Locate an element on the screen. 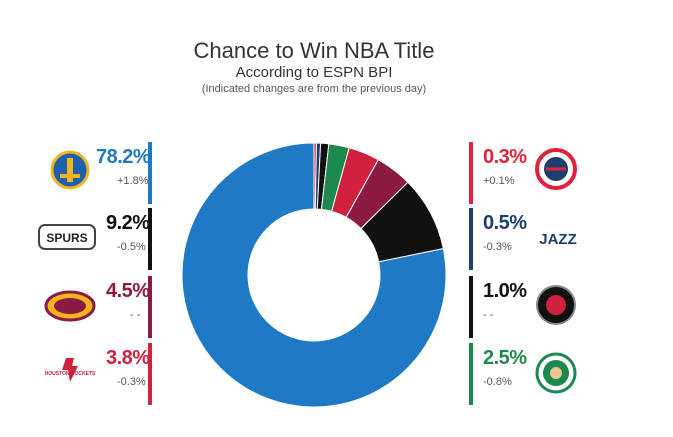 The height and width of the screenshot is (437, 673). celtics-logo-icon is located at coordinates (556, 373).